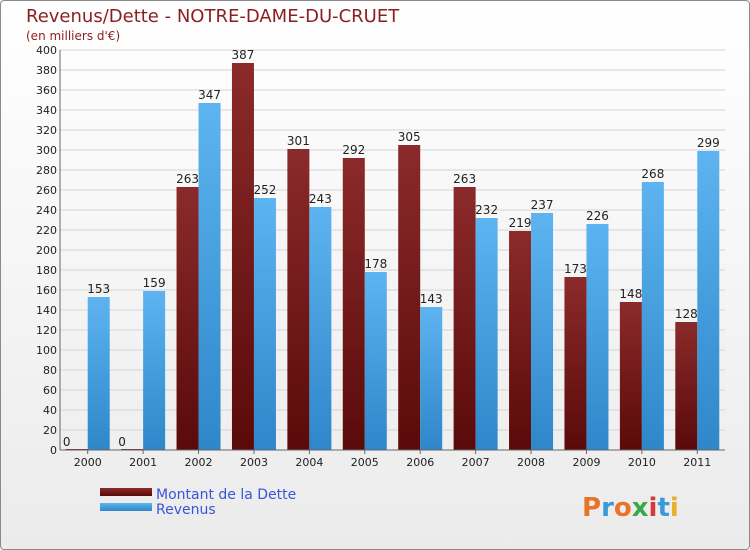 The height and width of the screenshot is (550, 750). I want to click on x-tick-label: 2006, so click(420, 462).